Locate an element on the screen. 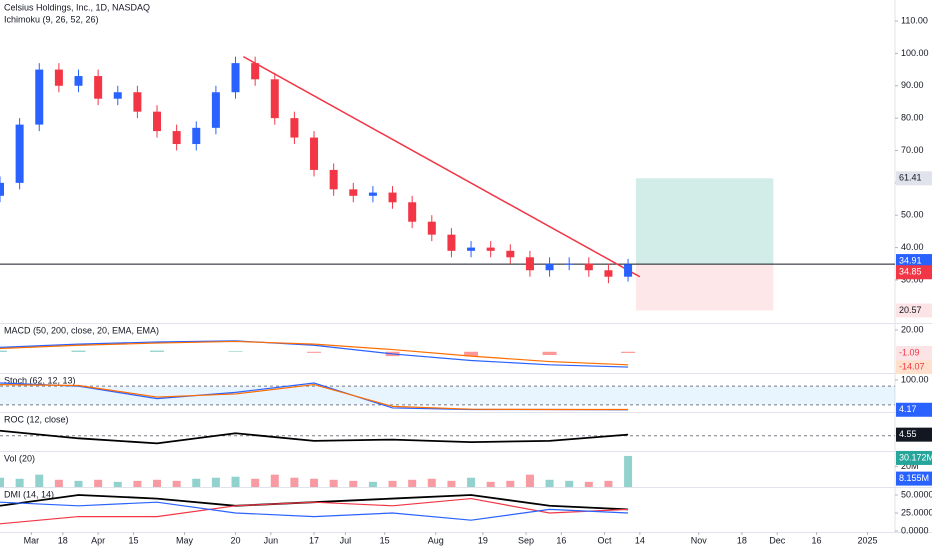  y-tick-label: 110.00 is located at coordinates (914, 20).